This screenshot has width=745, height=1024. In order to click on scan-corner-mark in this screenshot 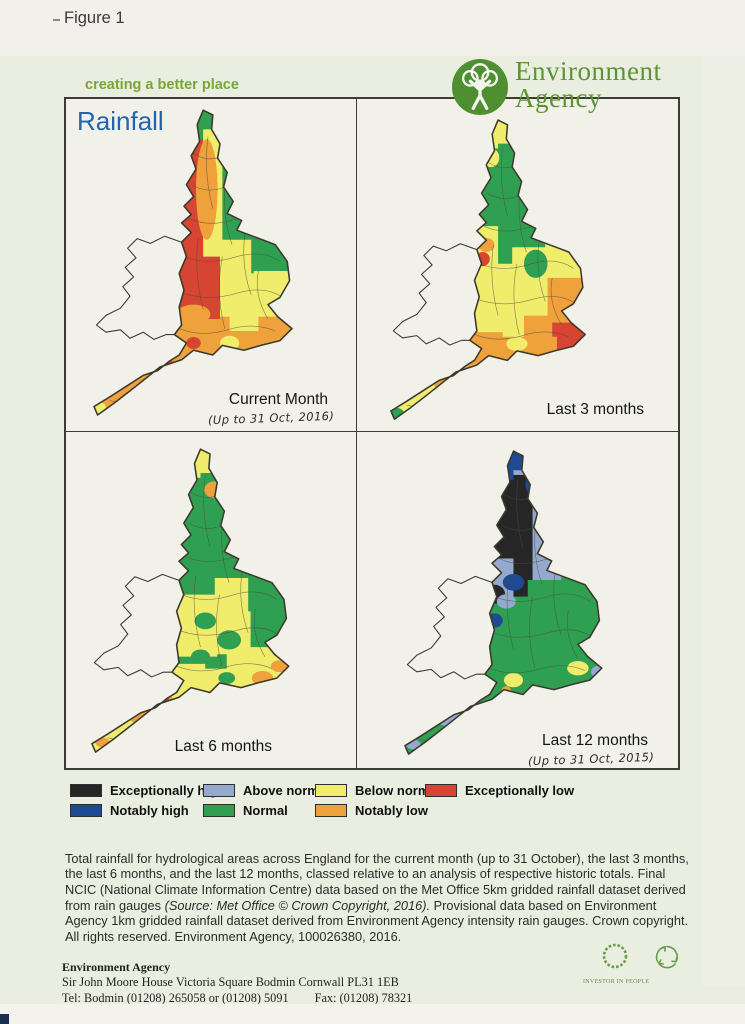, I will do `click(4, 1019)`.